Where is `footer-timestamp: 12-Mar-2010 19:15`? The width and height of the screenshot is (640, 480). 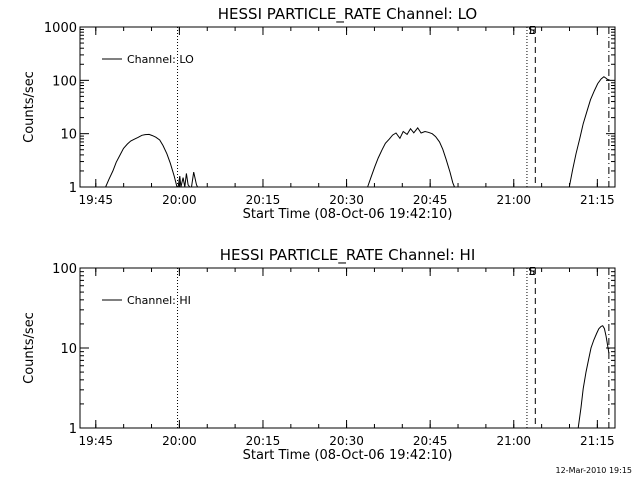
footer-timestamp: 12-Mar-2010 19:15 is located at coordinates (594, 470).